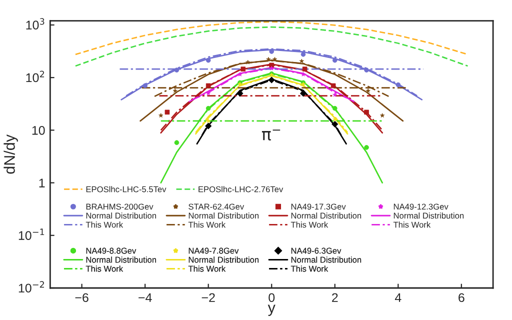 The height and width of the screenshot is (320, 512). I want to click on legend-label: EPOSlhc-LHC-2.76Tev, so click(241, 189).